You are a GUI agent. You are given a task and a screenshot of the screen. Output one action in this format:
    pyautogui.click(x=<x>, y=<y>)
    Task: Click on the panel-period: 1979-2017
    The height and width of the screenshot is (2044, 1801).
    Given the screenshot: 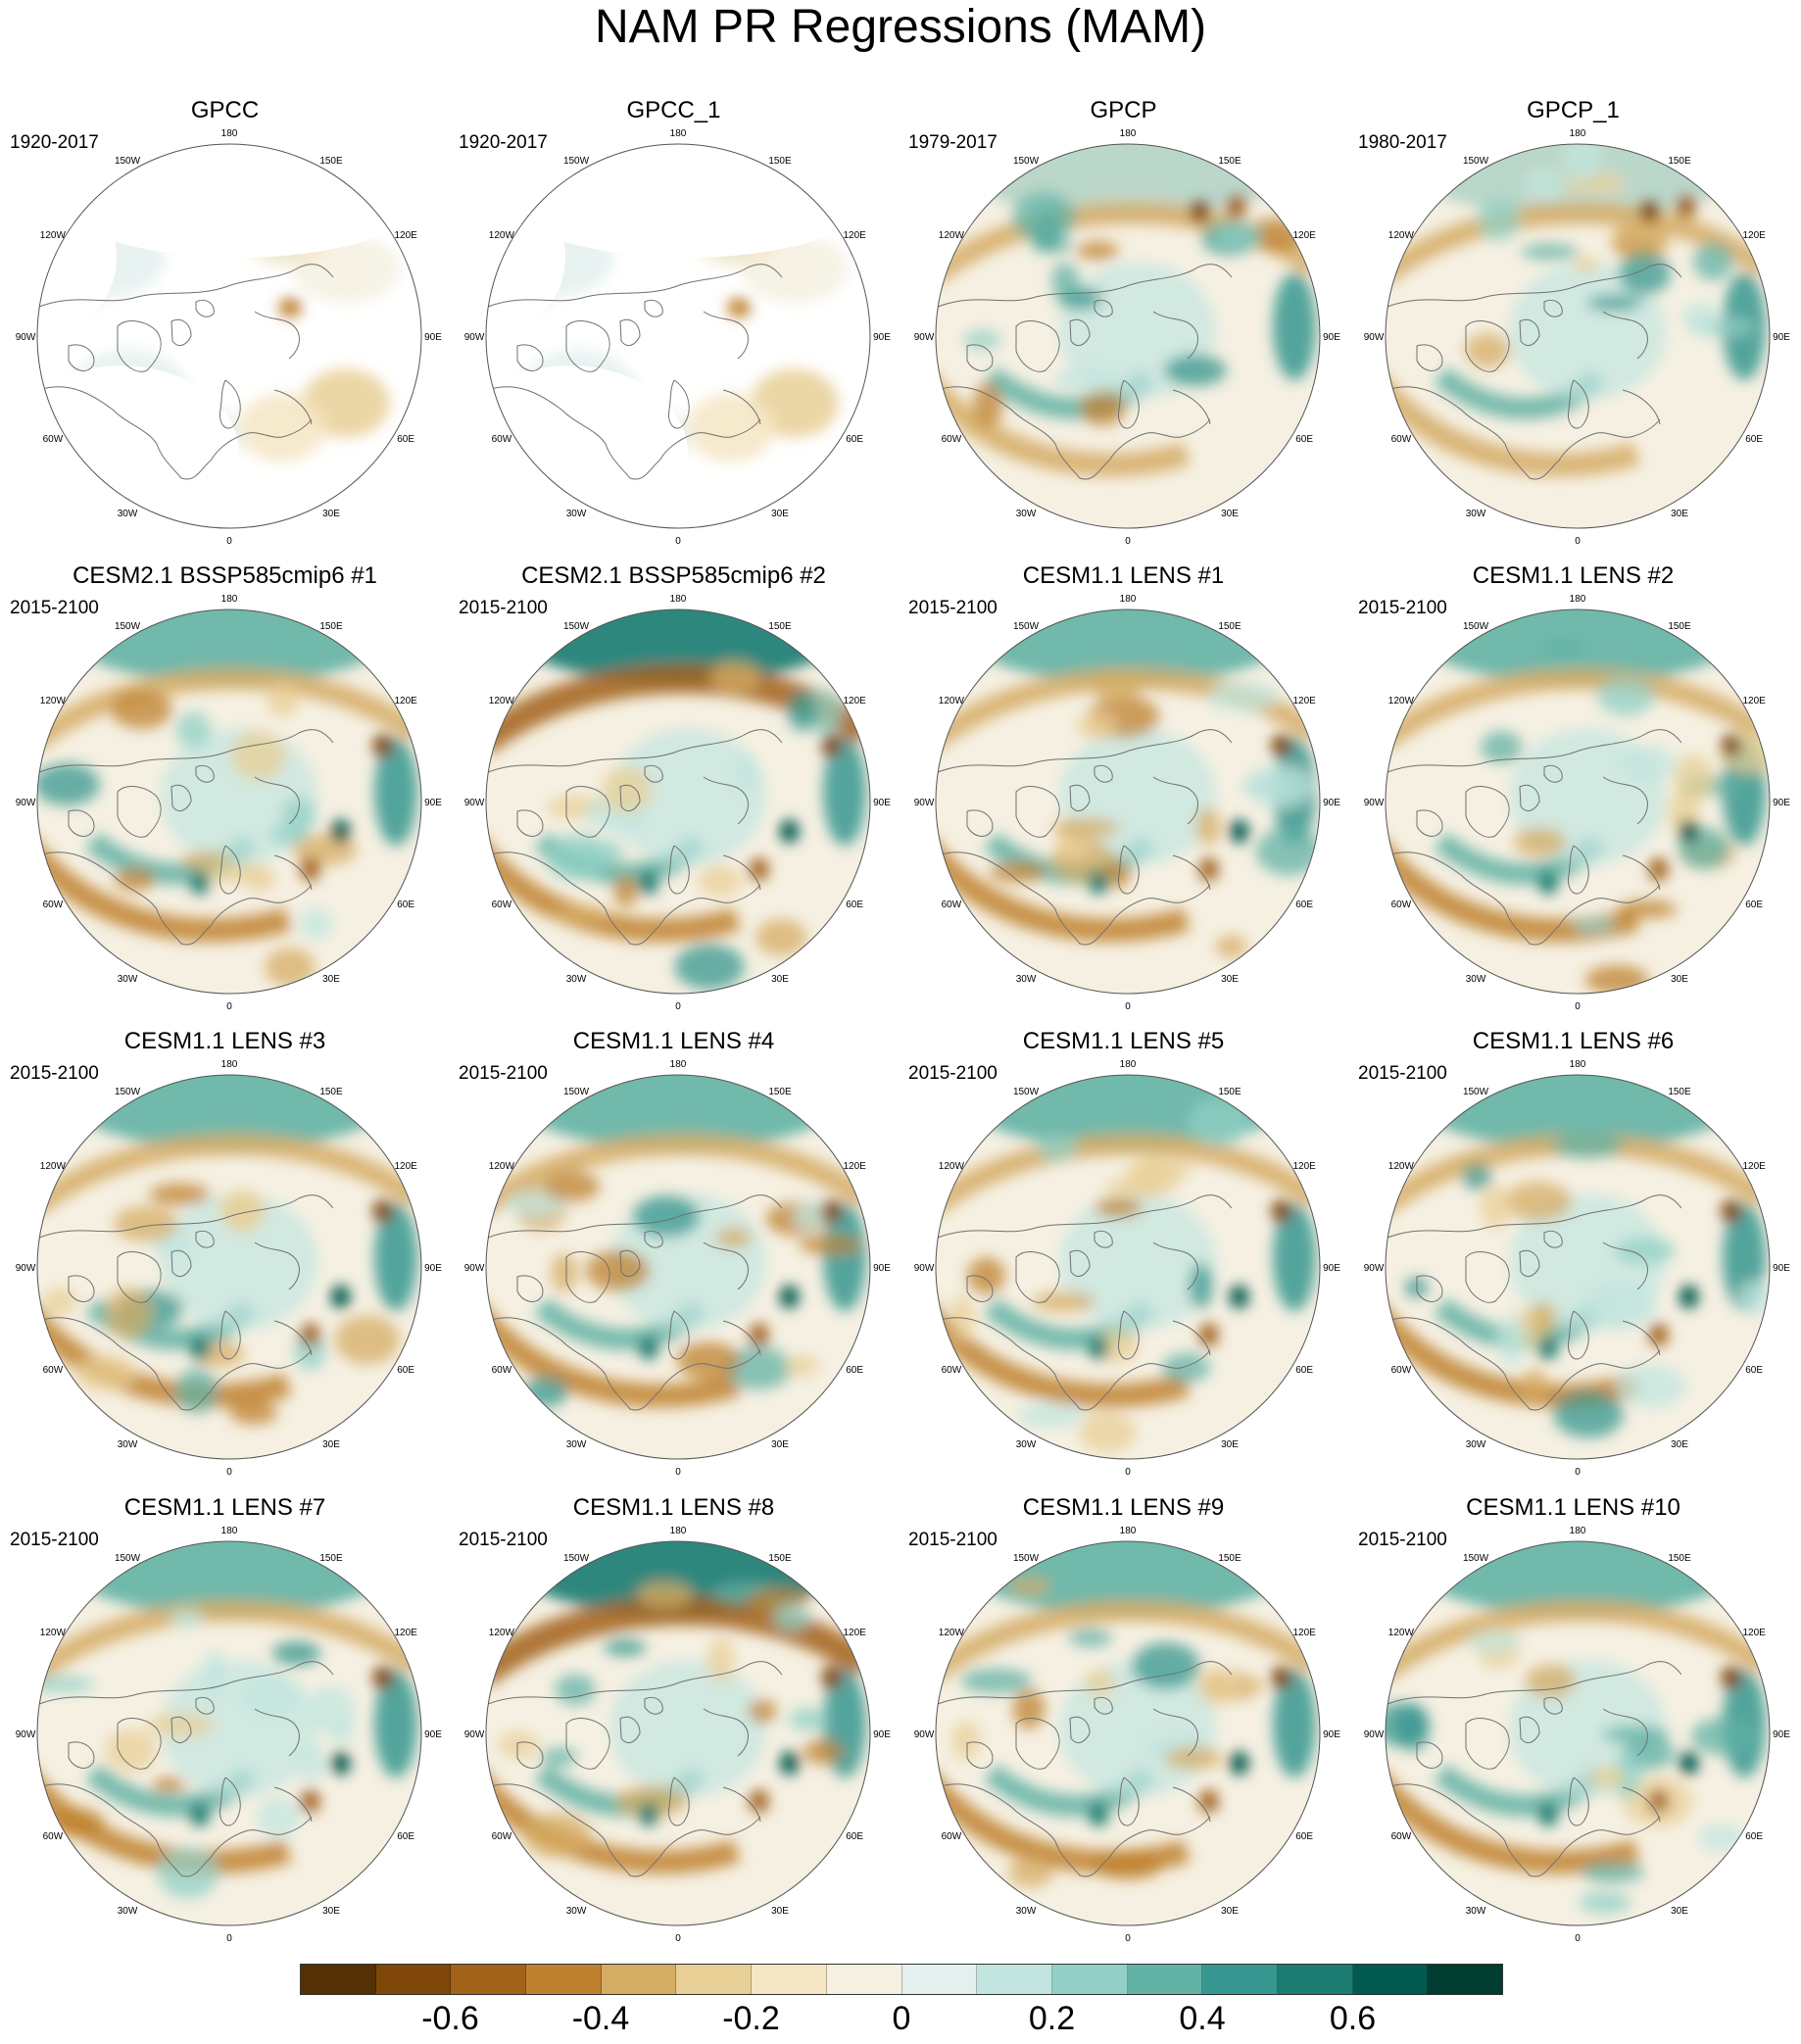 What is the action you would take?
    pyautogui.click(x=953, y=143)
    